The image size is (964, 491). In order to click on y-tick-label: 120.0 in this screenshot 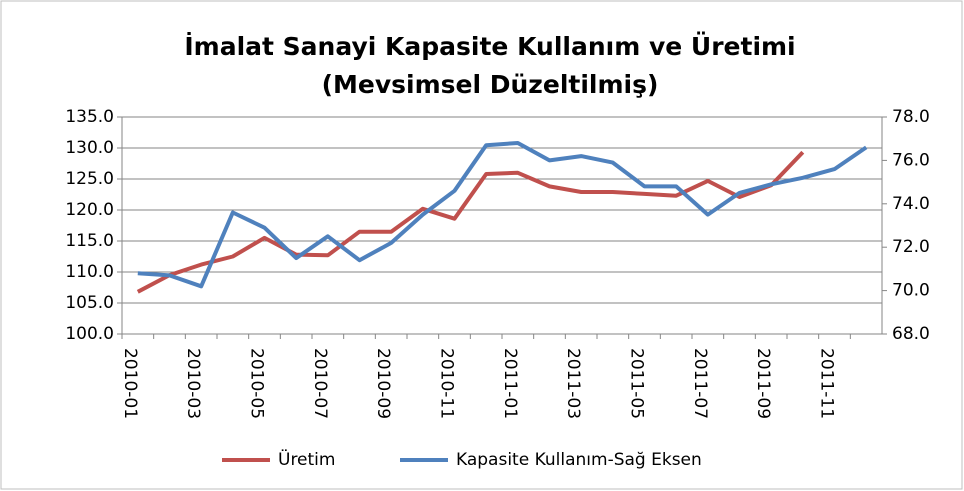, I will do `click(89, 210)`.